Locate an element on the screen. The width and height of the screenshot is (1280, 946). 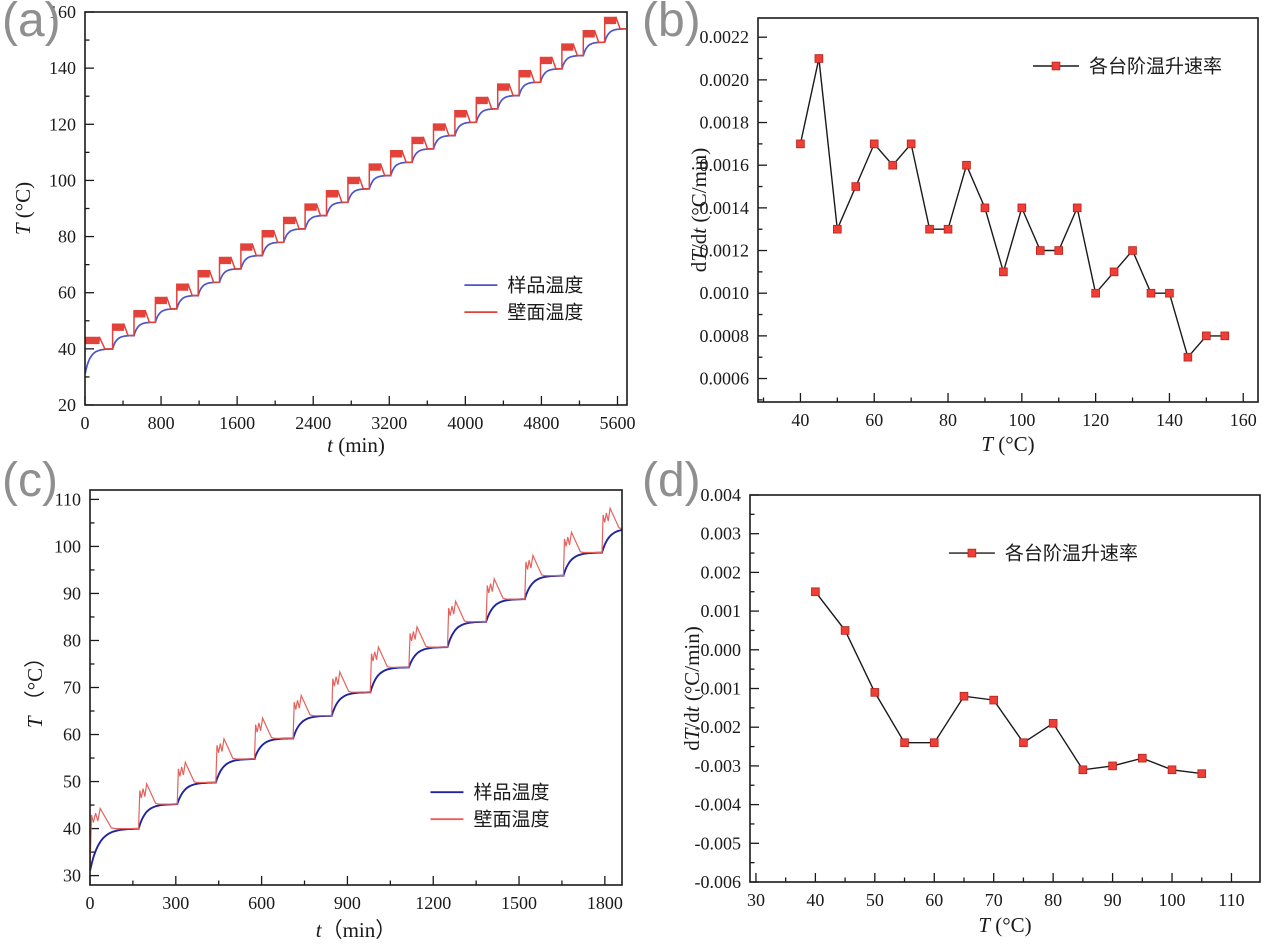
x-axis-title-d: T (°C) is located at coordinates (1004, 925).